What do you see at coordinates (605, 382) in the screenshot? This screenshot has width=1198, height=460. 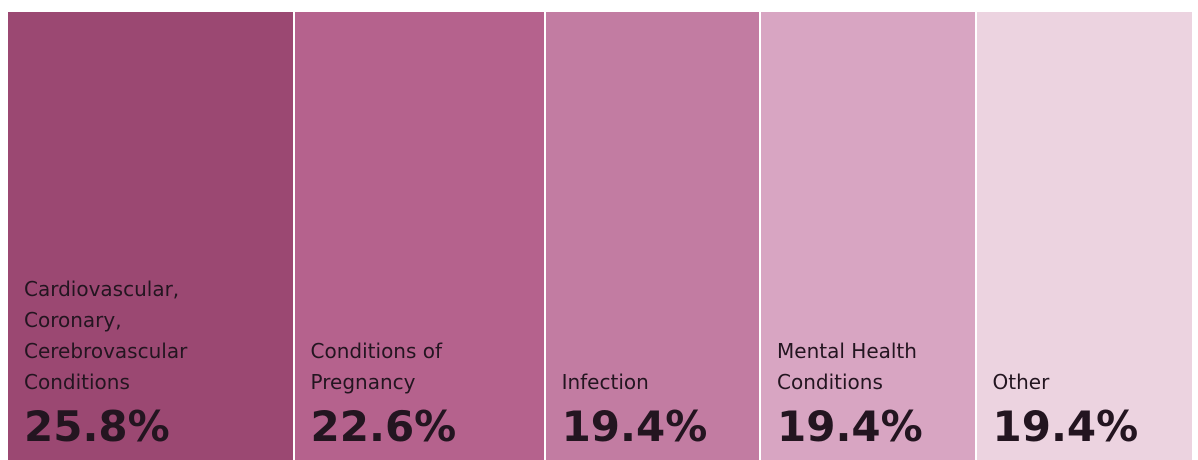 I see `category-label: Infection` at bounding box center [605, 382].